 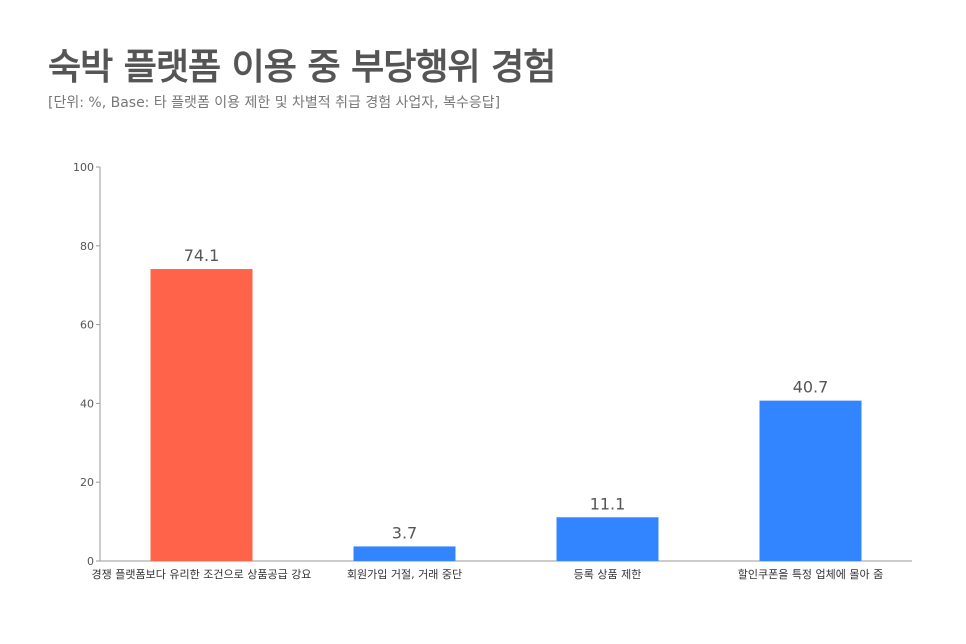 I want to click on data-label: 74.1, so click(x=202, y=255).